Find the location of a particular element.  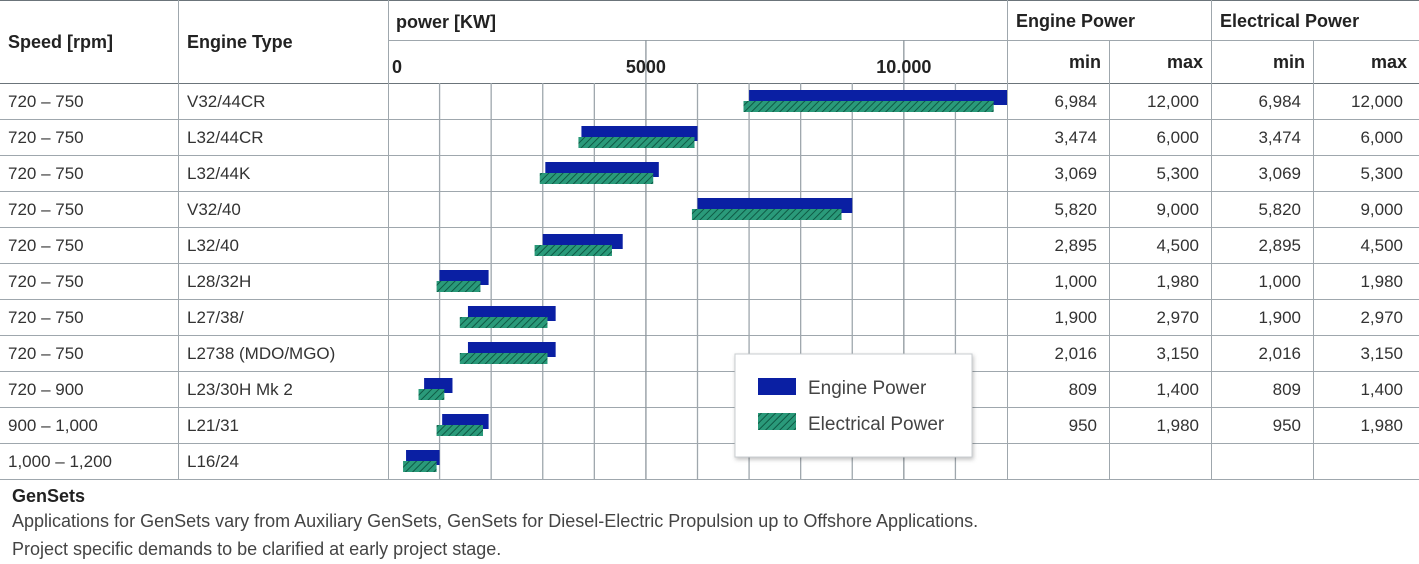

row-engine-max: 5,300 is located at coordinates (1177, 173).